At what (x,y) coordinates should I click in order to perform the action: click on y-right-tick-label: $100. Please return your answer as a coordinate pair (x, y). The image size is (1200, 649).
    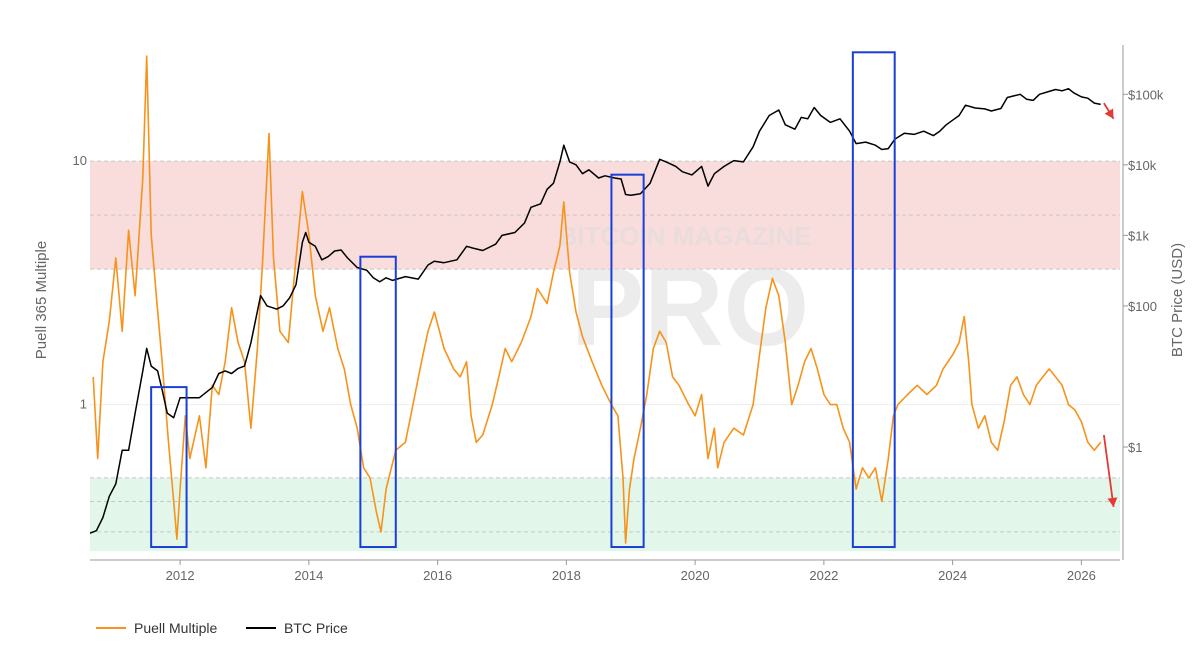
    Looking at the image, I should click on (1142, 306).